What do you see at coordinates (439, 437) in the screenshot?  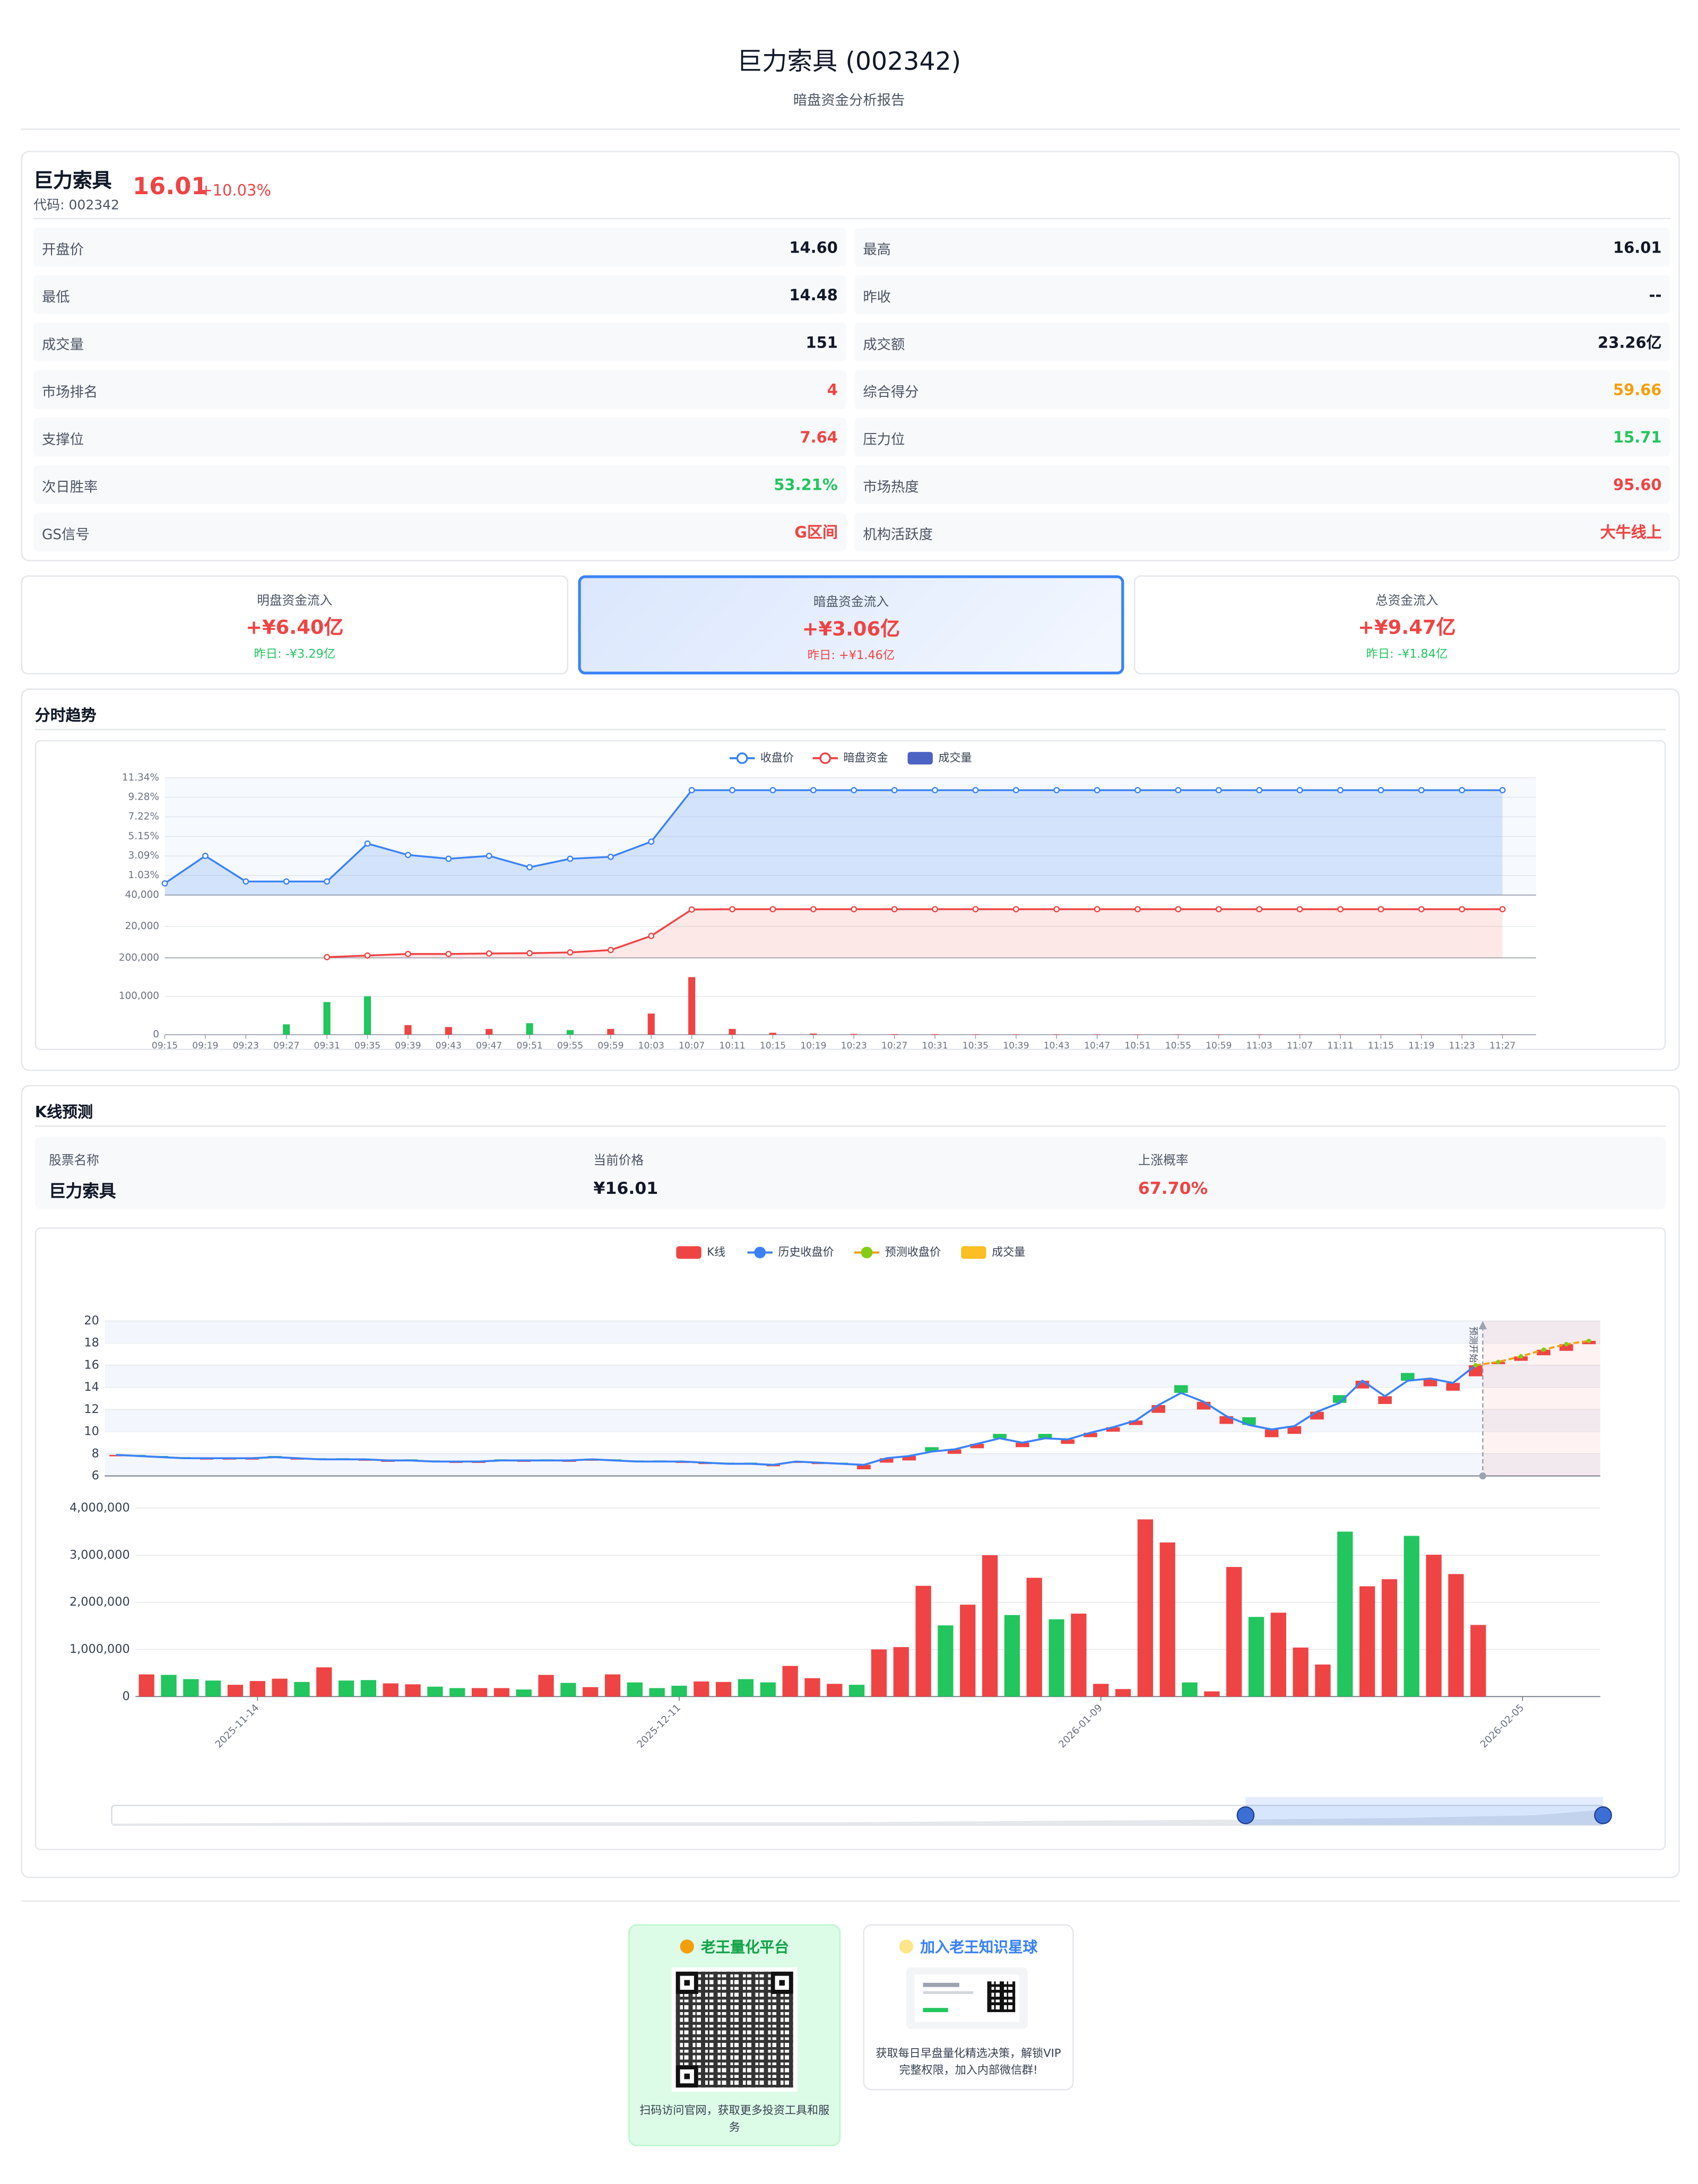 I see `metric-row: 支撑位 7.64` at bounding box center [439, 437].